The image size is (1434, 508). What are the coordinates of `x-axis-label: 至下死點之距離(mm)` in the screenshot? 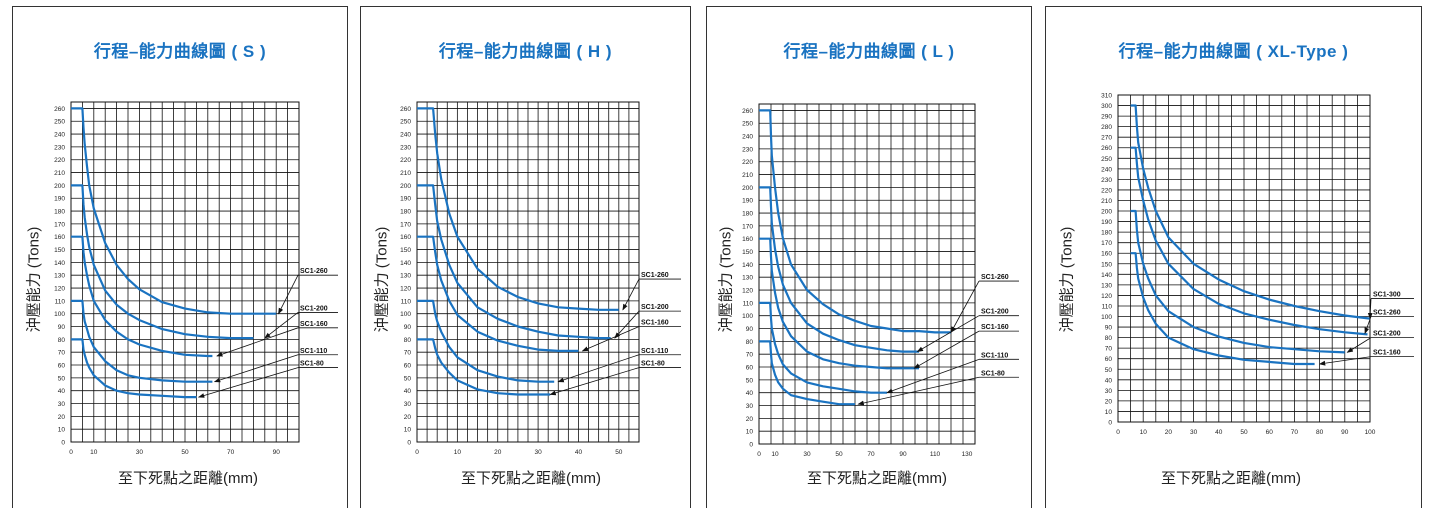 It's located at (877, 478).